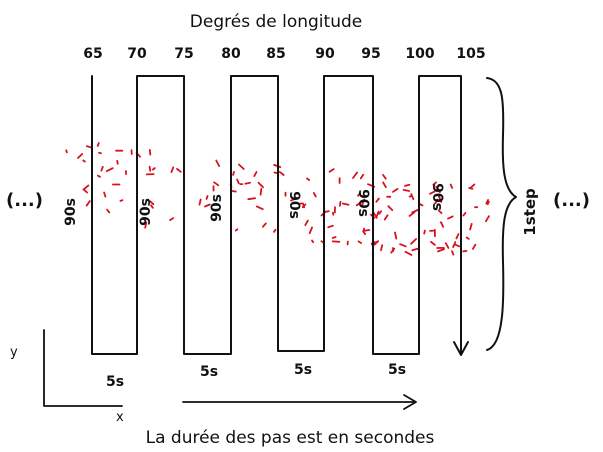 The width and height of the screenshot is (603, 452). What do you see at coordinates (120, 417) in the screenshot?
I see `axis-x-label: x` at bounding box center [120, 417].